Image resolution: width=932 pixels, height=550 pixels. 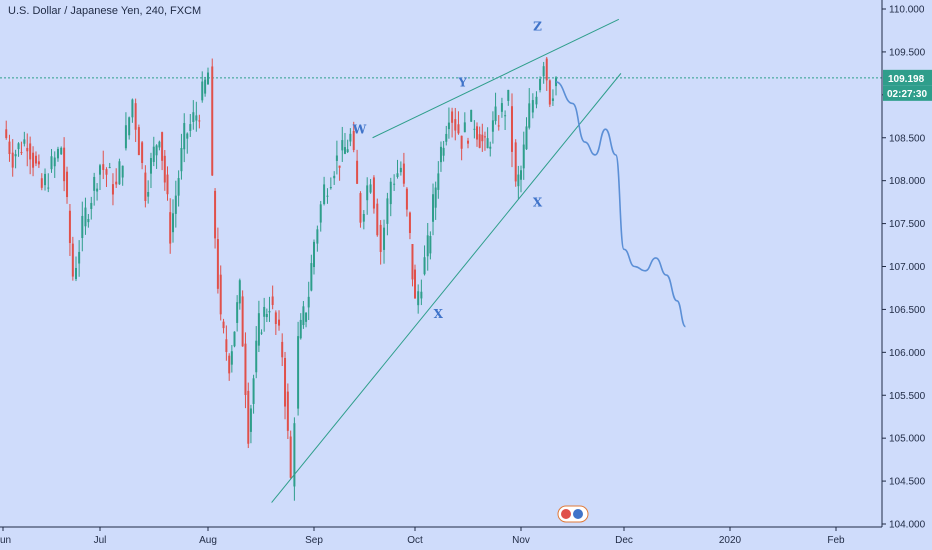 I want to click on current-price-badge, so click(x=907, y=77).